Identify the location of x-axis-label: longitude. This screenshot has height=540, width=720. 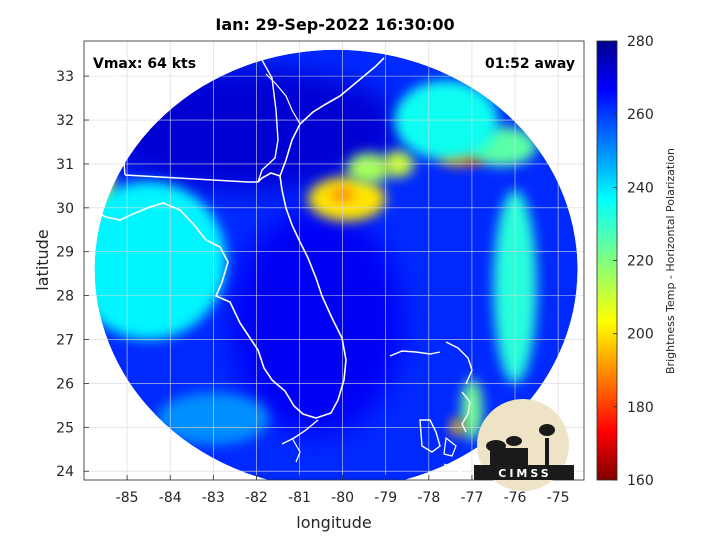
(333, 522).